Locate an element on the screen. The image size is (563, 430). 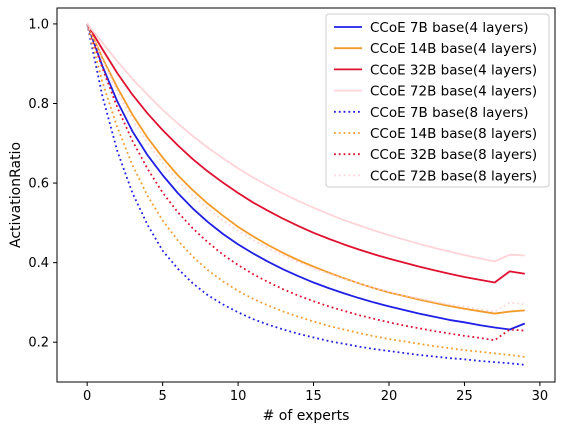
x-tick-label: 5 is located at coordinates (162, 396).